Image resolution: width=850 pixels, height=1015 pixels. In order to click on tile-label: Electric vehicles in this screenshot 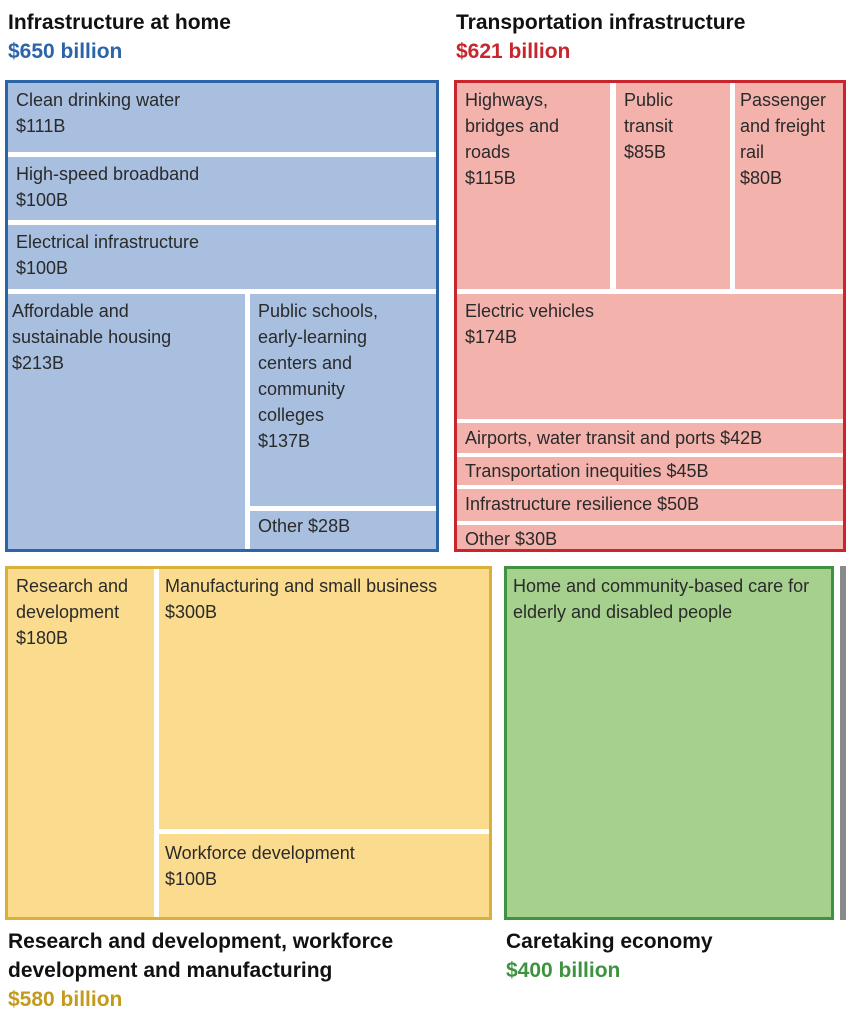, I will do `click(530, 311)`.